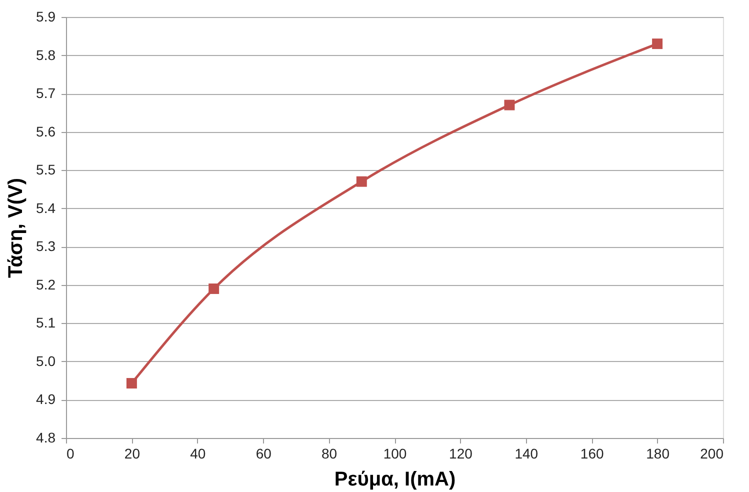 The image size is (749, 492). What do you see at coordinates (70, 454) in the screenshot?
I see `x-tick-label: 0` at bounding box center [70, 454].